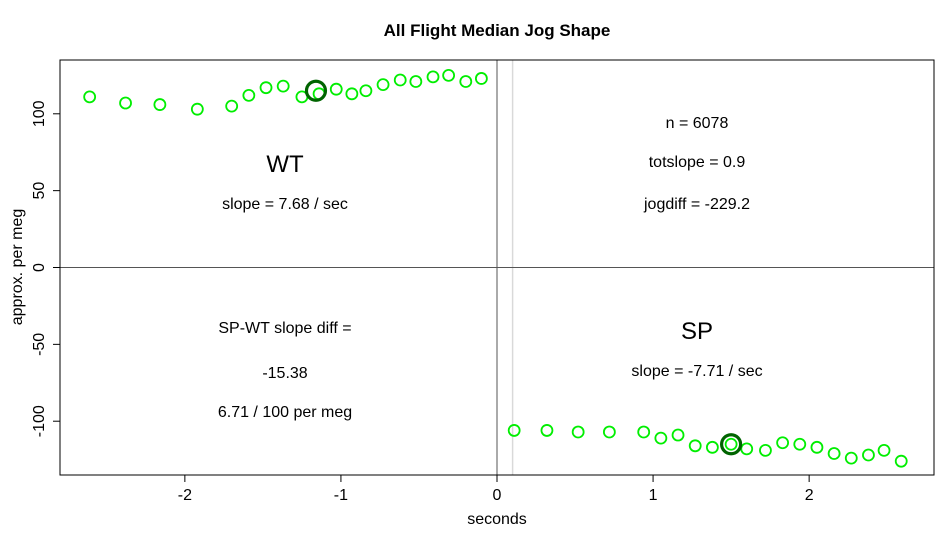  Describe the element at coordinates (39, 267) in the screenshot. I see `y-tick-label: 0` at that location.